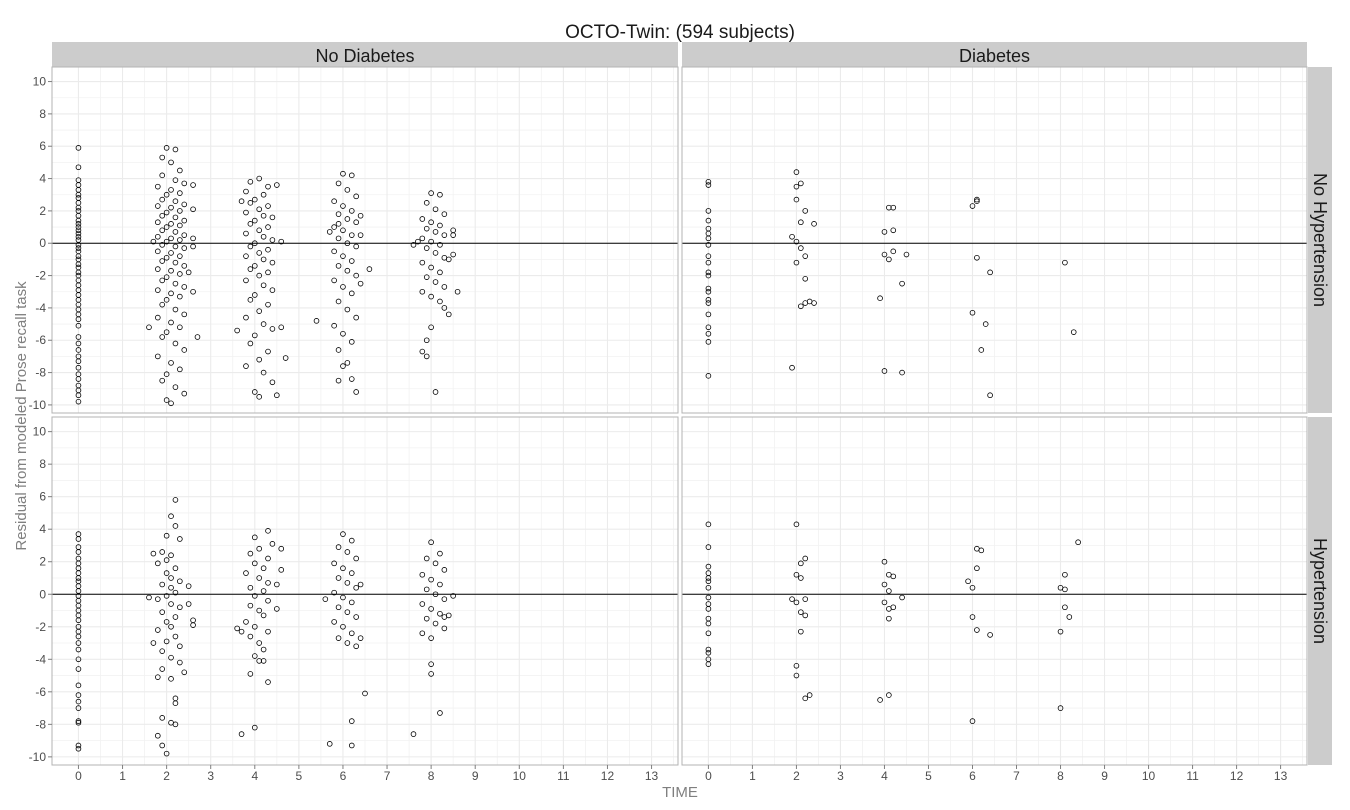 This screenshot has width=1350, height=810. I want to click on y-tick-label: 4, so click(42, 529).